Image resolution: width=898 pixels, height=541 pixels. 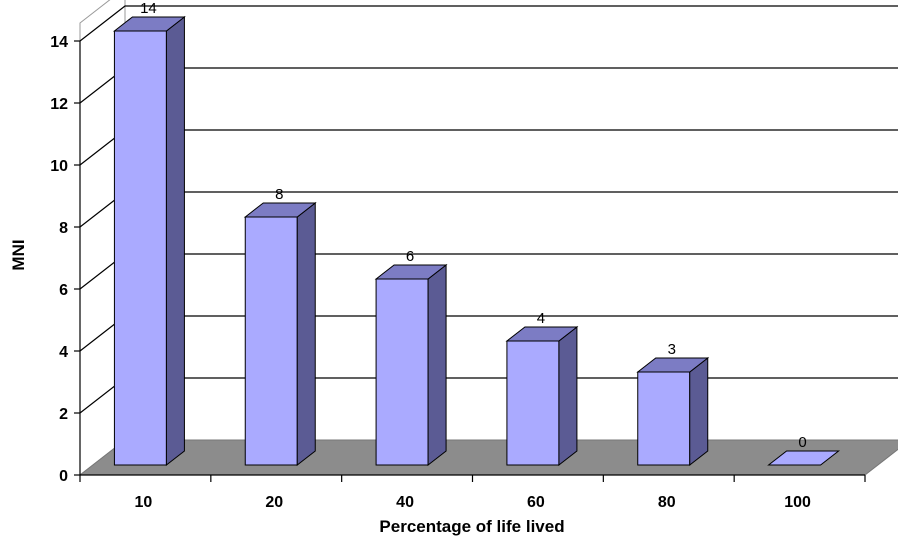 What do you see at coordinates (63, 414) in the screenshot?
I see `y-tick-label-2: 2` at bounding box center [63, 414].